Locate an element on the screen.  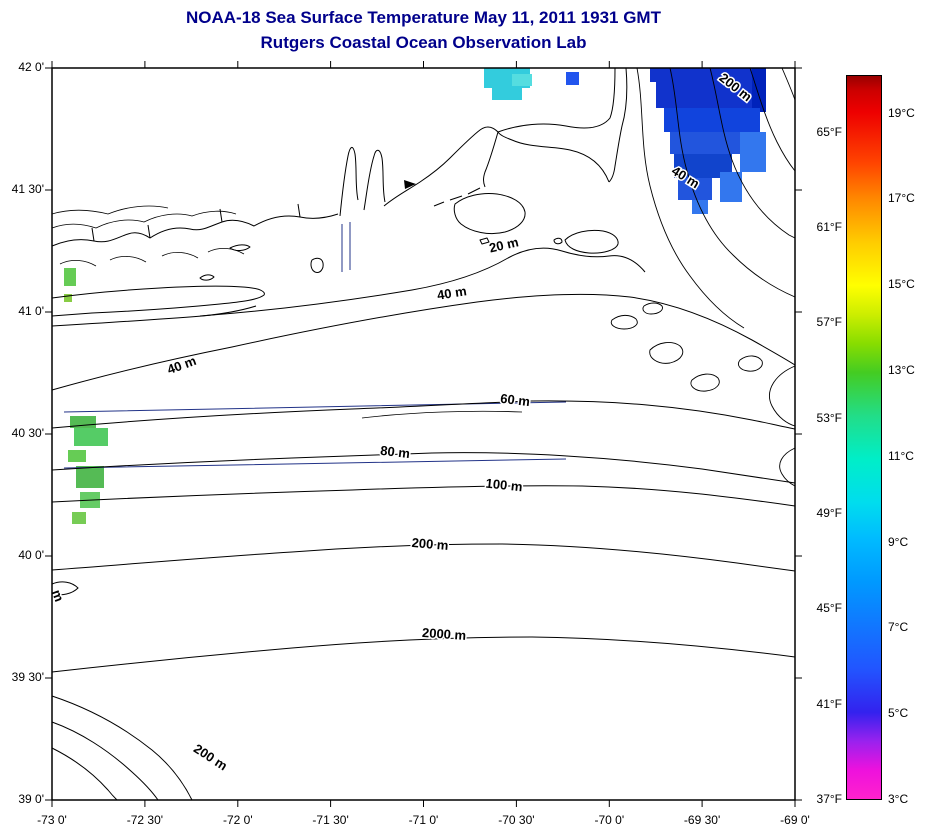
colorbar-fahrenheit-label: 53°F is located at coordinates (829, 418).